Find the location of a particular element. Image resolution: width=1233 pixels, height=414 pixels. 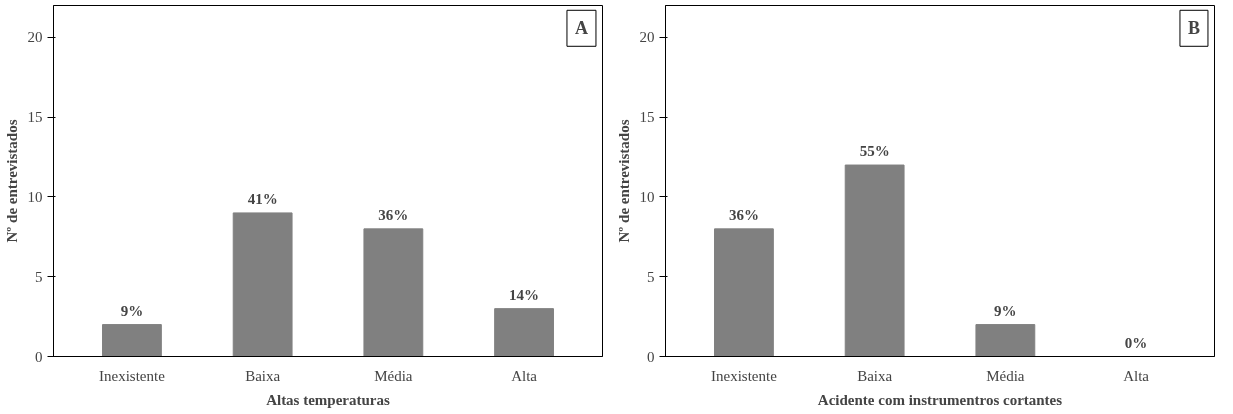

annotation: 55% is located at coordinates (874, 151).